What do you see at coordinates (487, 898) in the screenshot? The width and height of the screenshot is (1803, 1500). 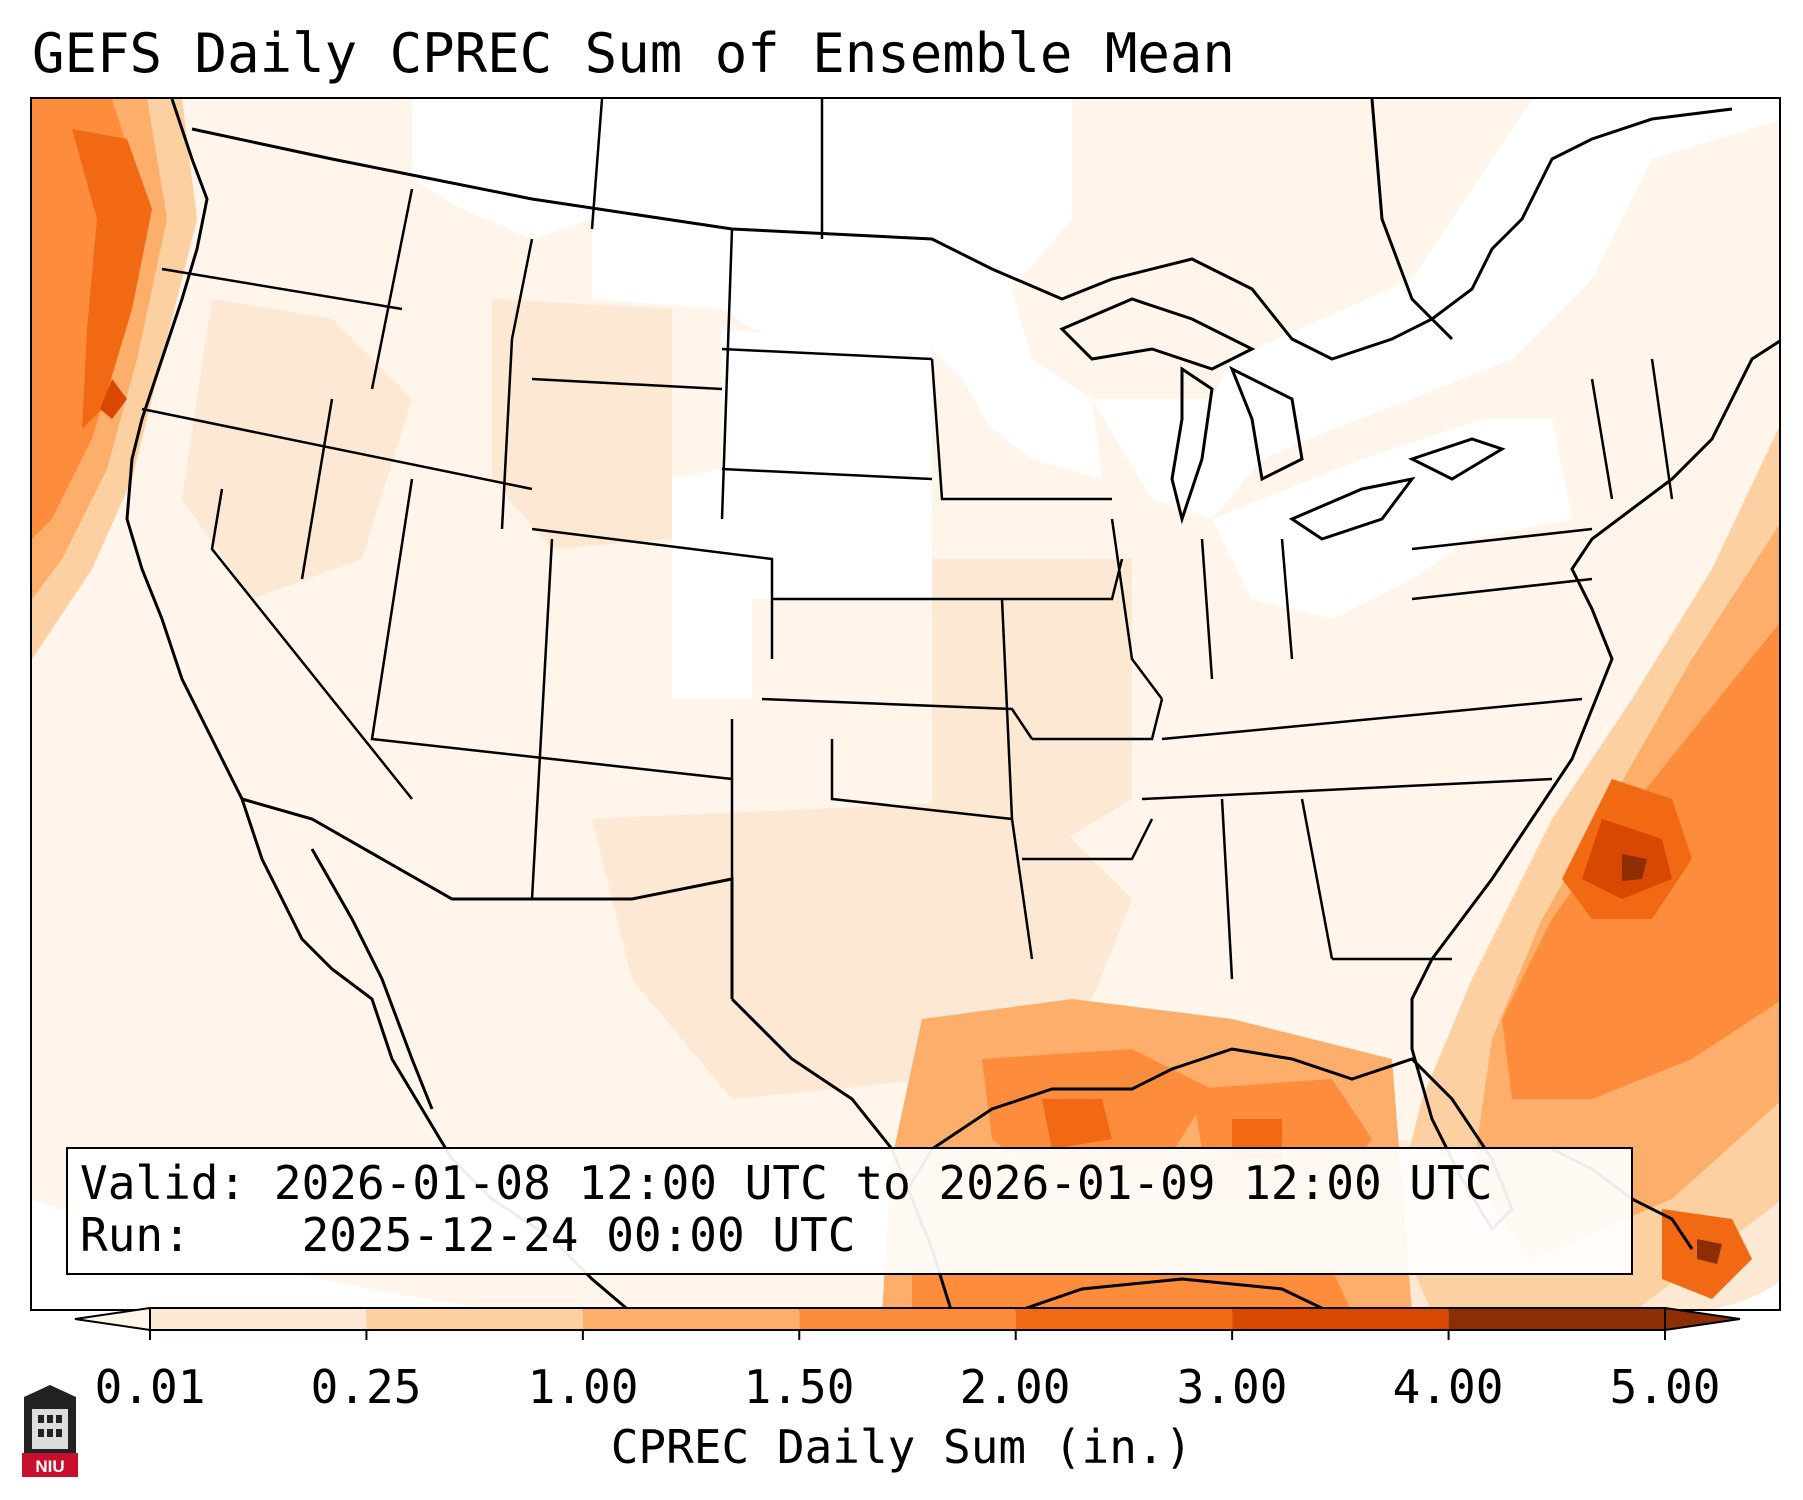 I see `mexico-border` at bounding box center [487, 898].